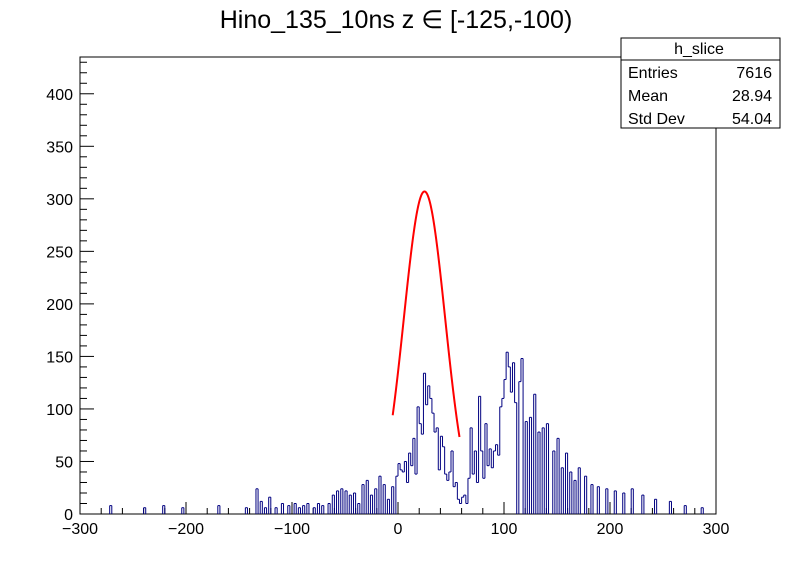 The height and width of the screenshot is (572, 796). I want to click on stats-stddev-label: Std Dev, so click(656, 119).